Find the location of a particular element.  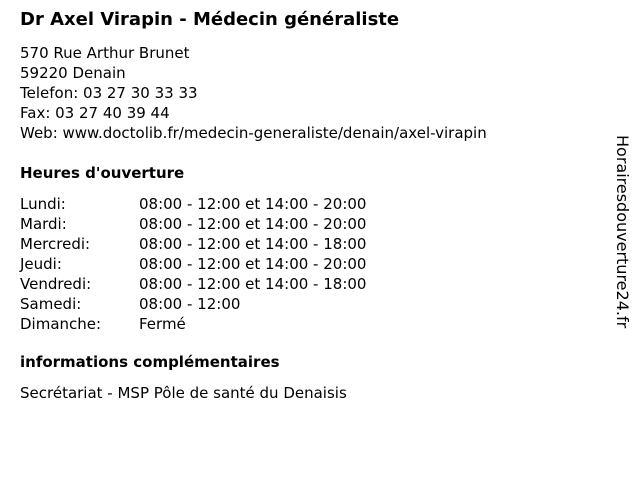

day: Samedi: is located at coordinates (51, 304).